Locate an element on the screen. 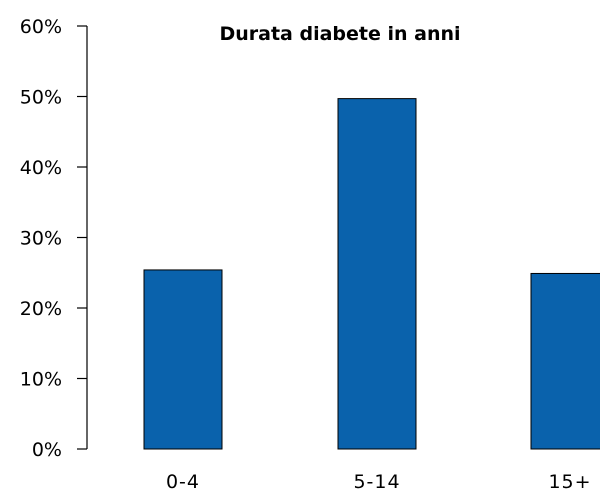  y-axis: 0% 10% 20% 30% 40% 50% 60% is located at coordinates (54, 238).